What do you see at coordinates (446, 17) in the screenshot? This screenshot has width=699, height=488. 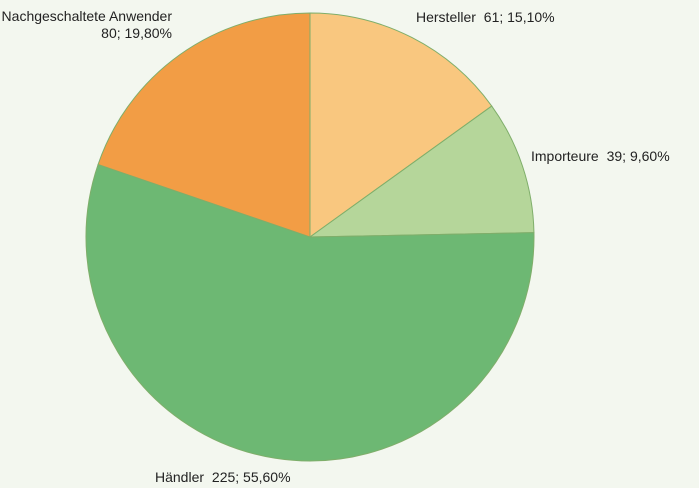 I see `category-label: Hersteller` at bounding box center [446, 17].